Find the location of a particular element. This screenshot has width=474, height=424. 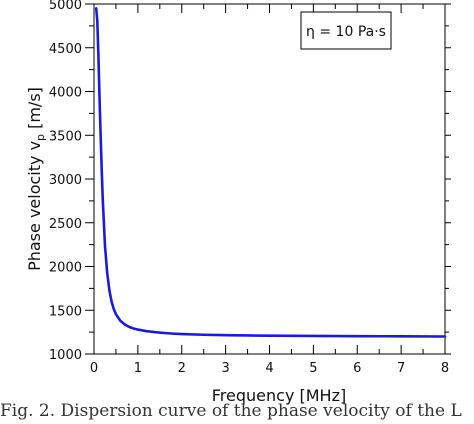

x-tick-label: 8 is located at coordinates (445, 368).